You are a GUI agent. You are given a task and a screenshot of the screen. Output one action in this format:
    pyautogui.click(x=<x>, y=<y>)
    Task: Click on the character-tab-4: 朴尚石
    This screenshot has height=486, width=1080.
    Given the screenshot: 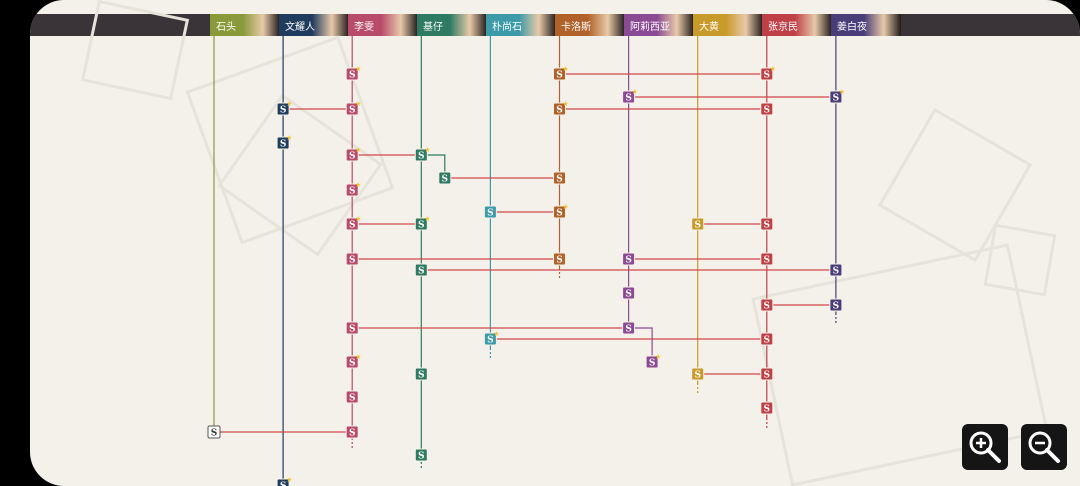 What is the action you would take?
    pyautogui.click(x=521, y=25)
    